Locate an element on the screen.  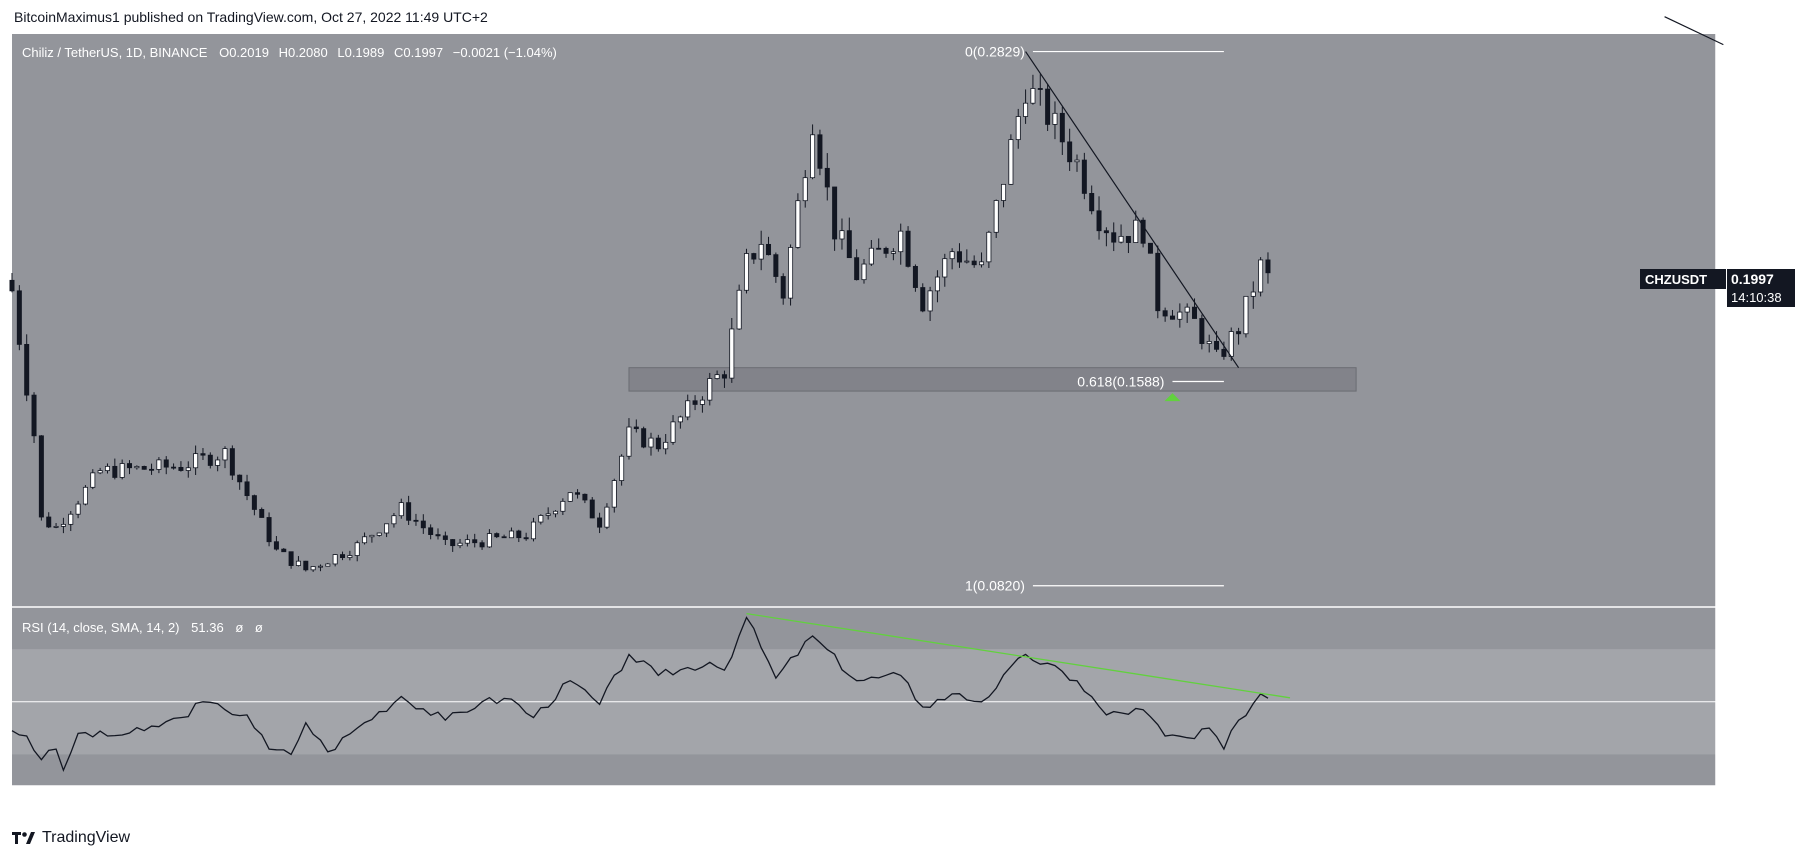
y-tick-label: 0.1000 is located at coordinates (1748, 538).